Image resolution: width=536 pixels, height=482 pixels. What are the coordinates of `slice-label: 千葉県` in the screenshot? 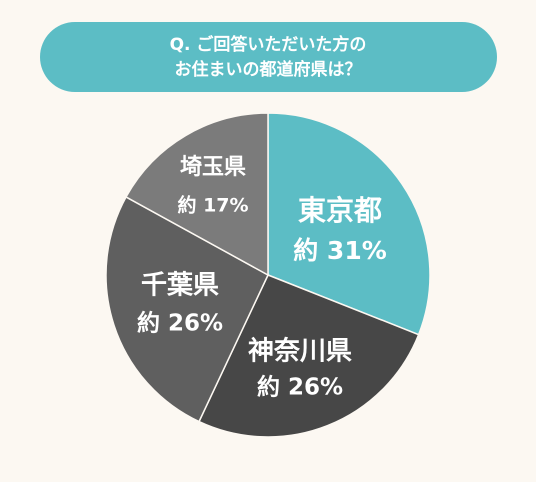 It's located at (180, 286).